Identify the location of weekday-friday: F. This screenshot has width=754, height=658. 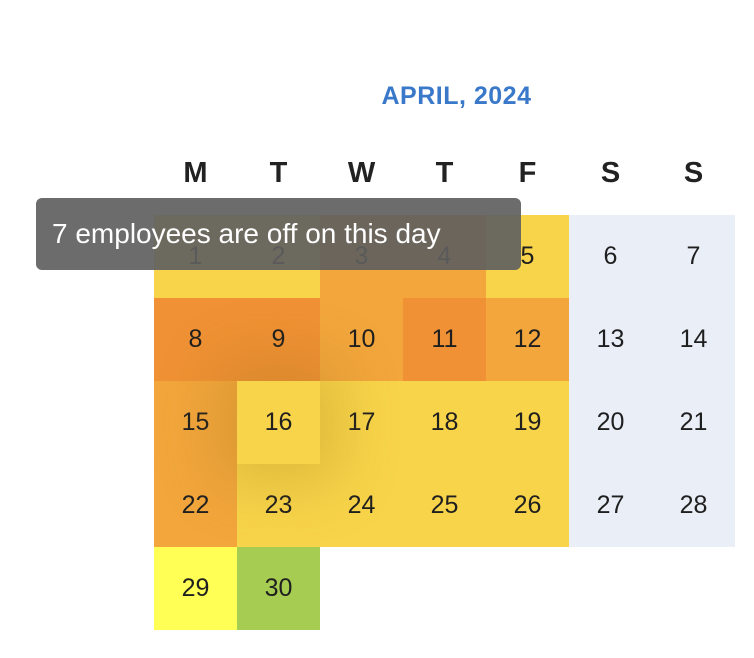
(527, 173).